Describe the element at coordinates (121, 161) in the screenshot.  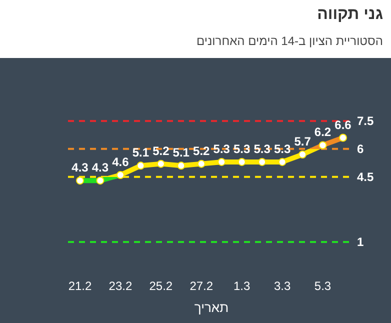
I see `data-label: 4.6` at that location.